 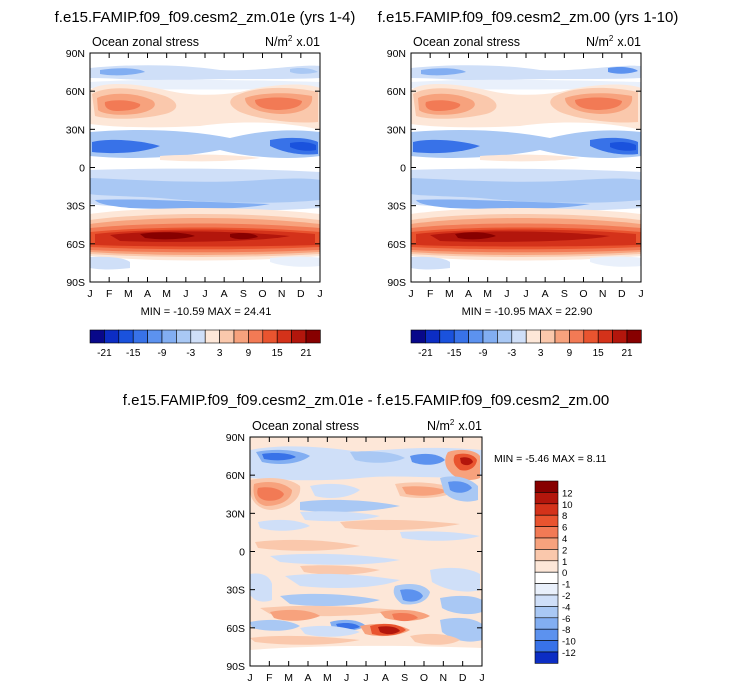 I want to click on colorbar-label: 15, so click(x=599, y=353).